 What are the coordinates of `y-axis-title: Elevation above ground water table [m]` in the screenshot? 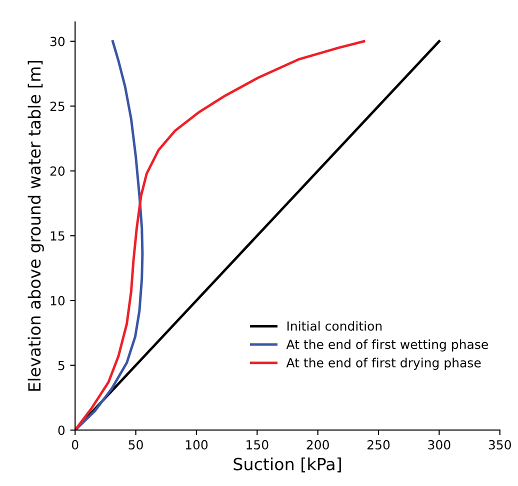 It's located at (36, 225).